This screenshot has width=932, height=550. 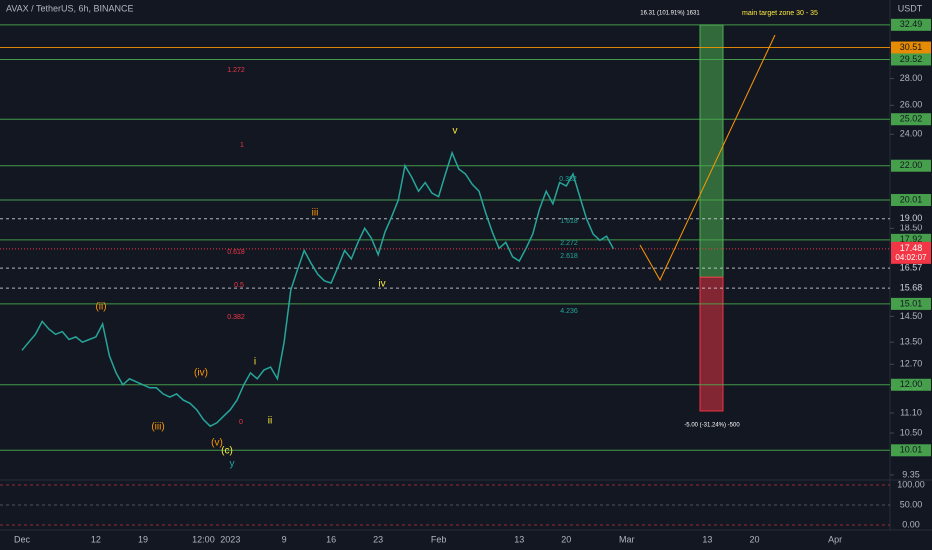 I want to click on level-label: 15.01, so click(x=911, y=303).